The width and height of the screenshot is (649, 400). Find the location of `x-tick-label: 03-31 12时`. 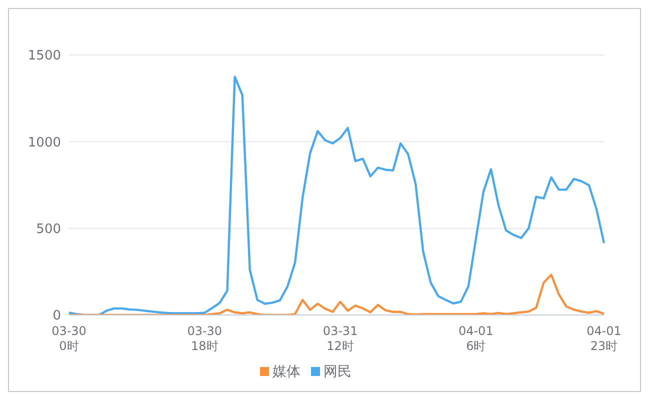

x-tick-label: 03-31 12时 is located at coordinates (340, 338).